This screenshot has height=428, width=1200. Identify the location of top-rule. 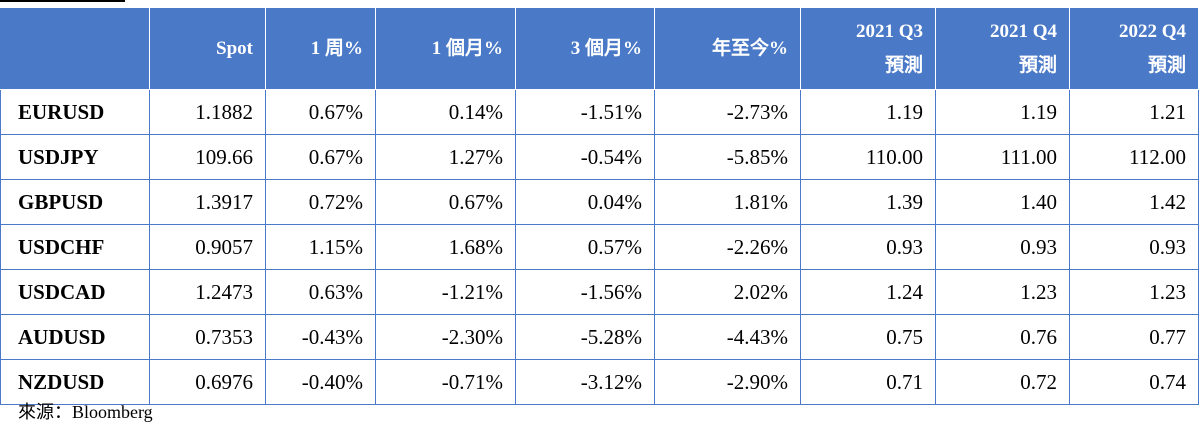
(62, 1).